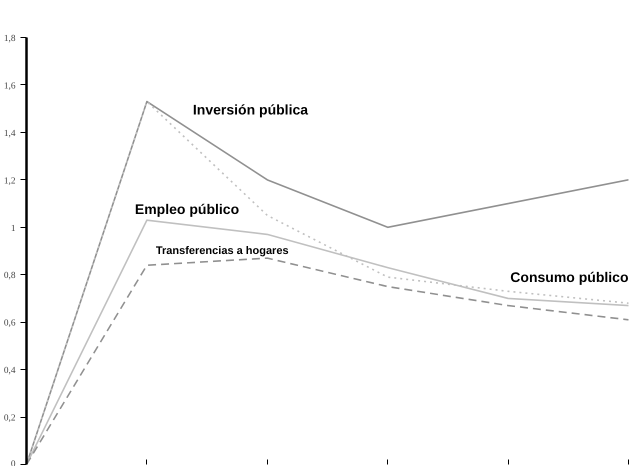 This screenshot has width=644, height=466. I want to click on y-tick-label: 1,6, so click(10, 86).